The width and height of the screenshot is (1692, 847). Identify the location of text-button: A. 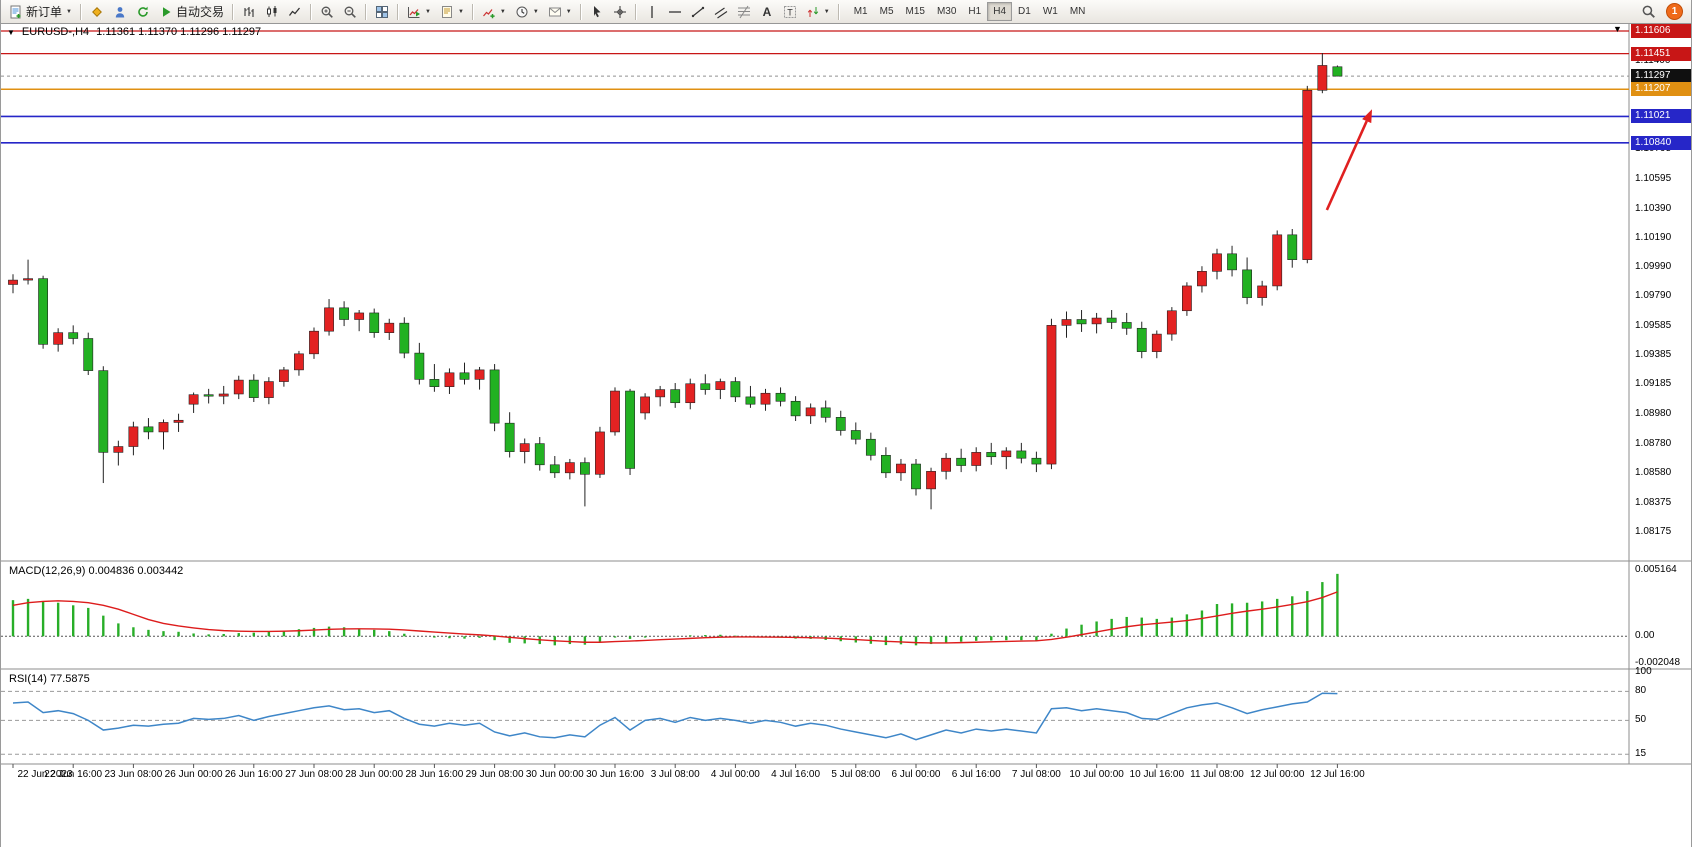
(767, 12).